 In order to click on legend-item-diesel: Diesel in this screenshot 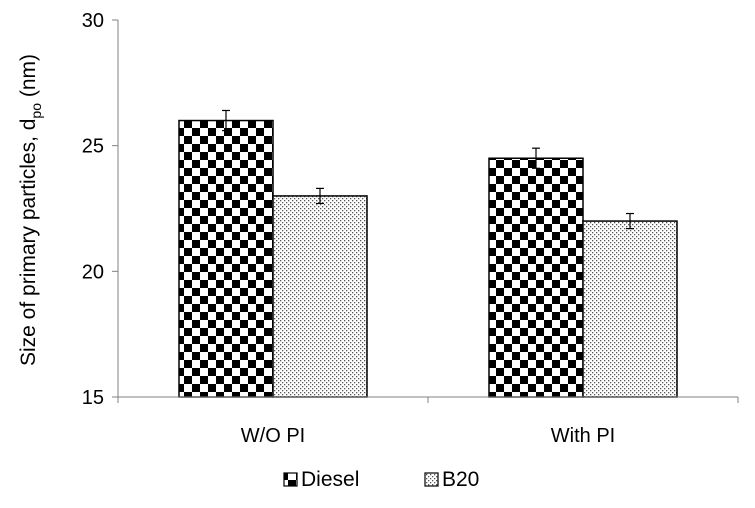, I will do `click(321, 479)`.